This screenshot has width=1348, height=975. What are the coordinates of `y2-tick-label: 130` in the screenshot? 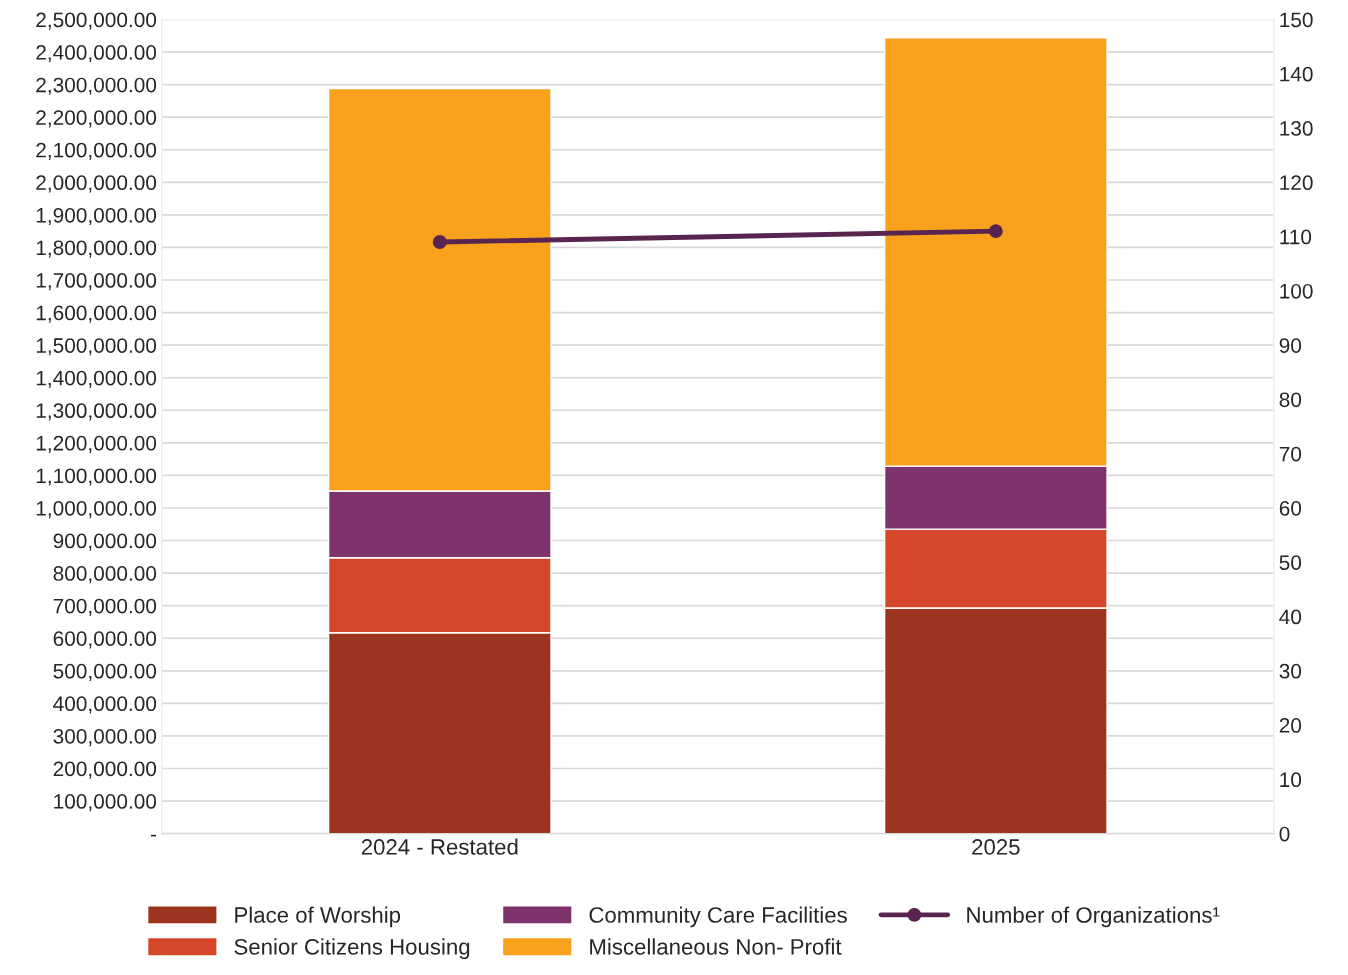 It's located at (1296, 128).